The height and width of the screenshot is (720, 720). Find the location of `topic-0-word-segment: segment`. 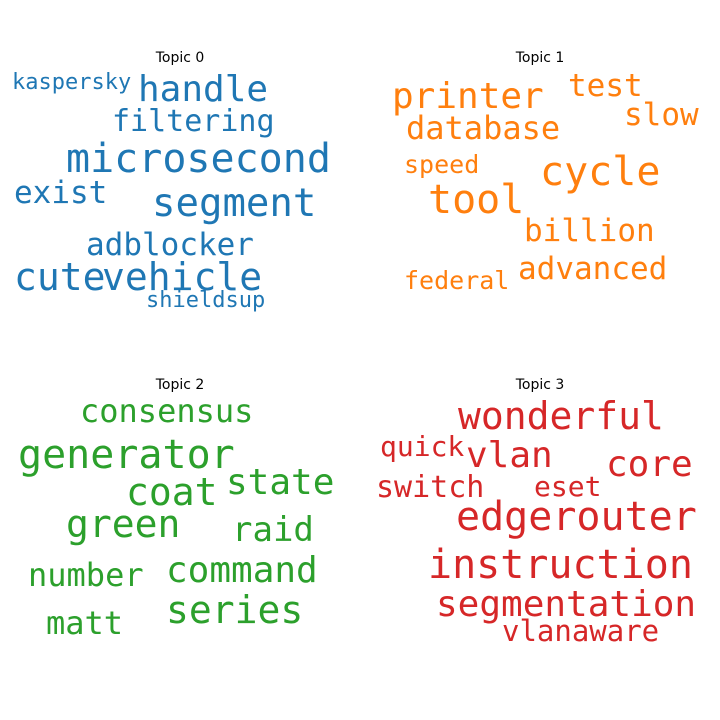

topic-0-word-segment: segment is located at coordinates (234, 203).